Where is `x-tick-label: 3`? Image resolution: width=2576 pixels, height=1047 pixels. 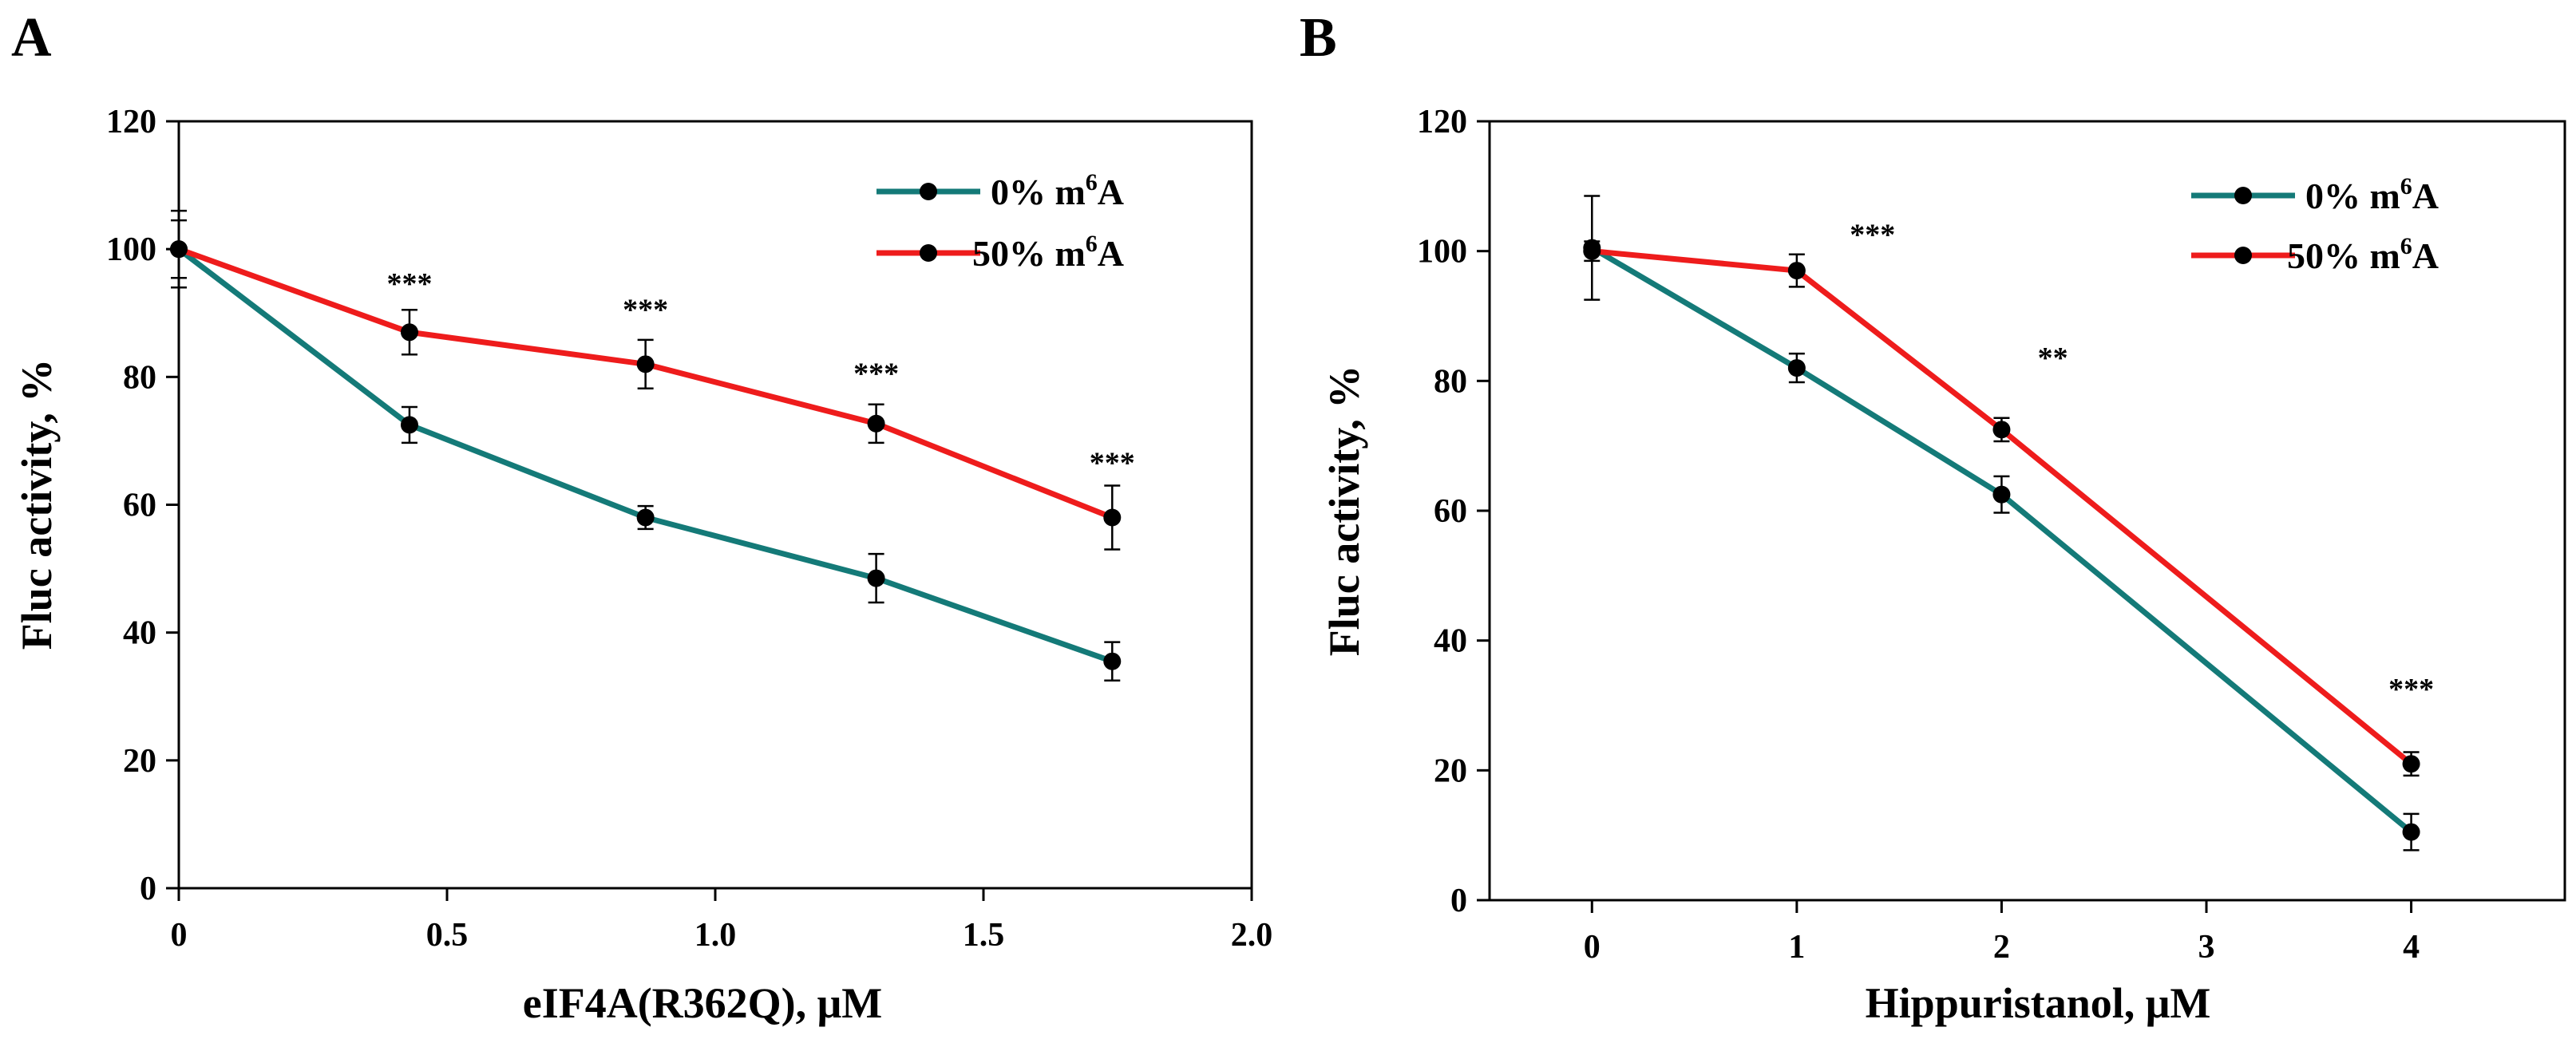
x-tick-label: 3 is located at coordinates (2206, 948).